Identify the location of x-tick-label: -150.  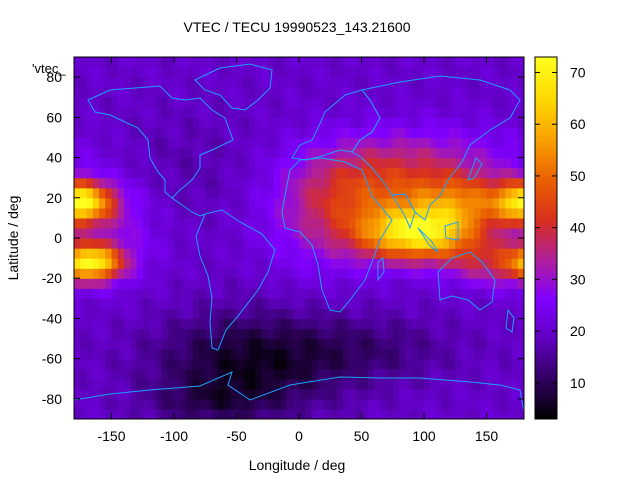
(111, 436).